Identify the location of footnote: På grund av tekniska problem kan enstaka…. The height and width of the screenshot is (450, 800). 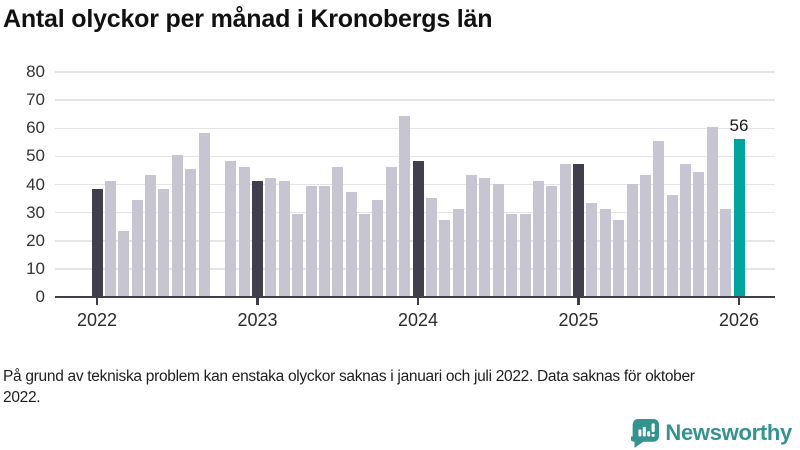
(349, 387).